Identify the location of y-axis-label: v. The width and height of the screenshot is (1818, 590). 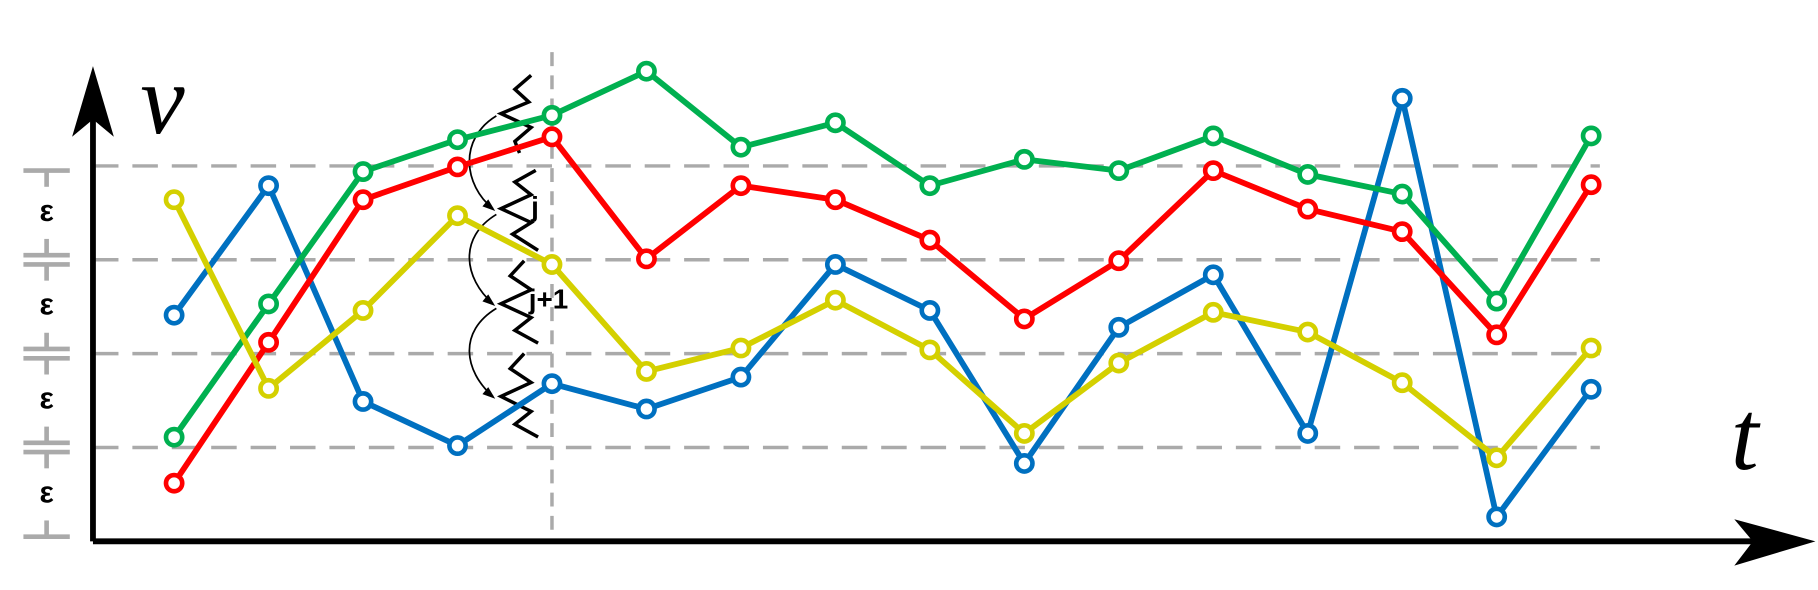
(162, 99).